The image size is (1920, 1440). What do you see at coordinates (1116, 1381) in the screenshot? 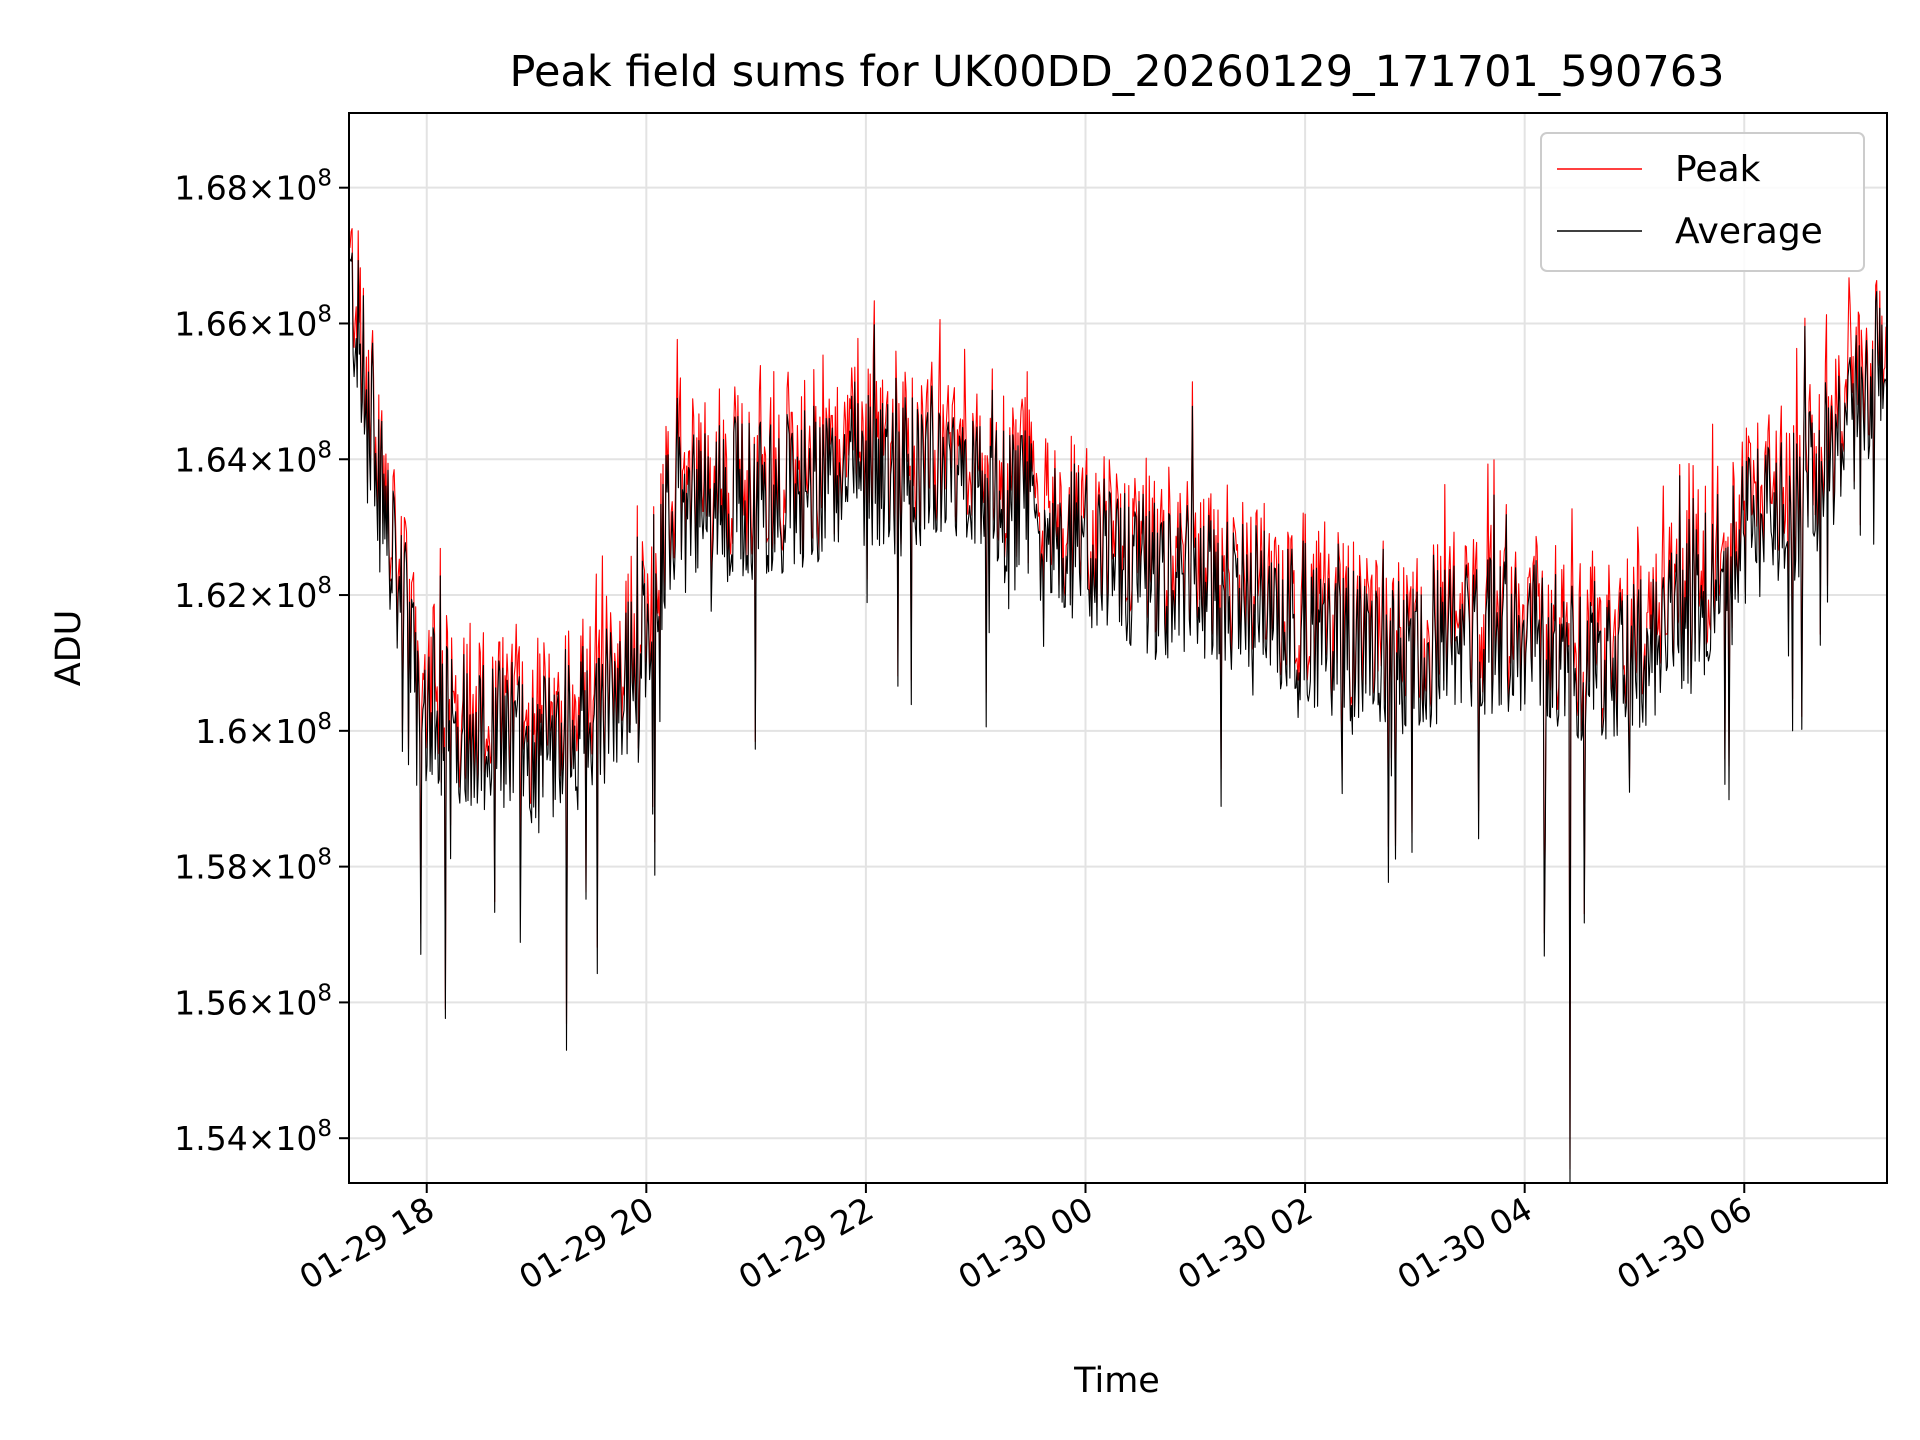
I see `x-axis-label: Time` at bounding box center [1116, 1381].